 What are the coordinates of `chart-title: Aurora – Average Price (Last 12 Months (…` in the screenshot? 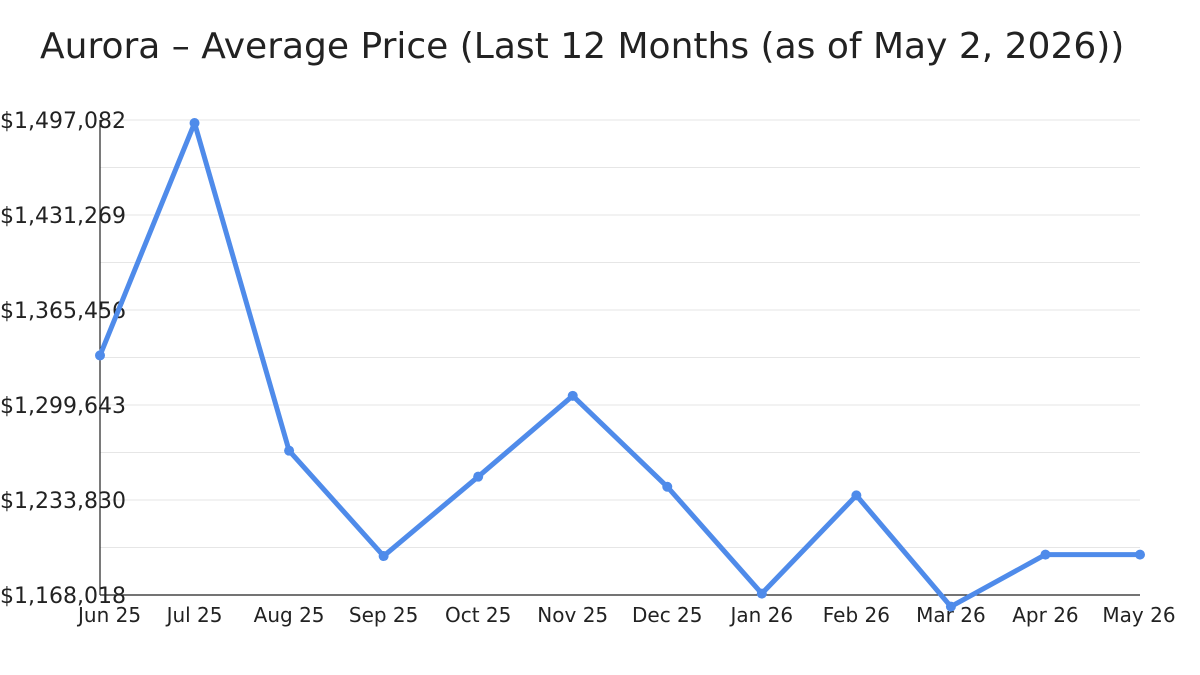 It's located at (582, 46).